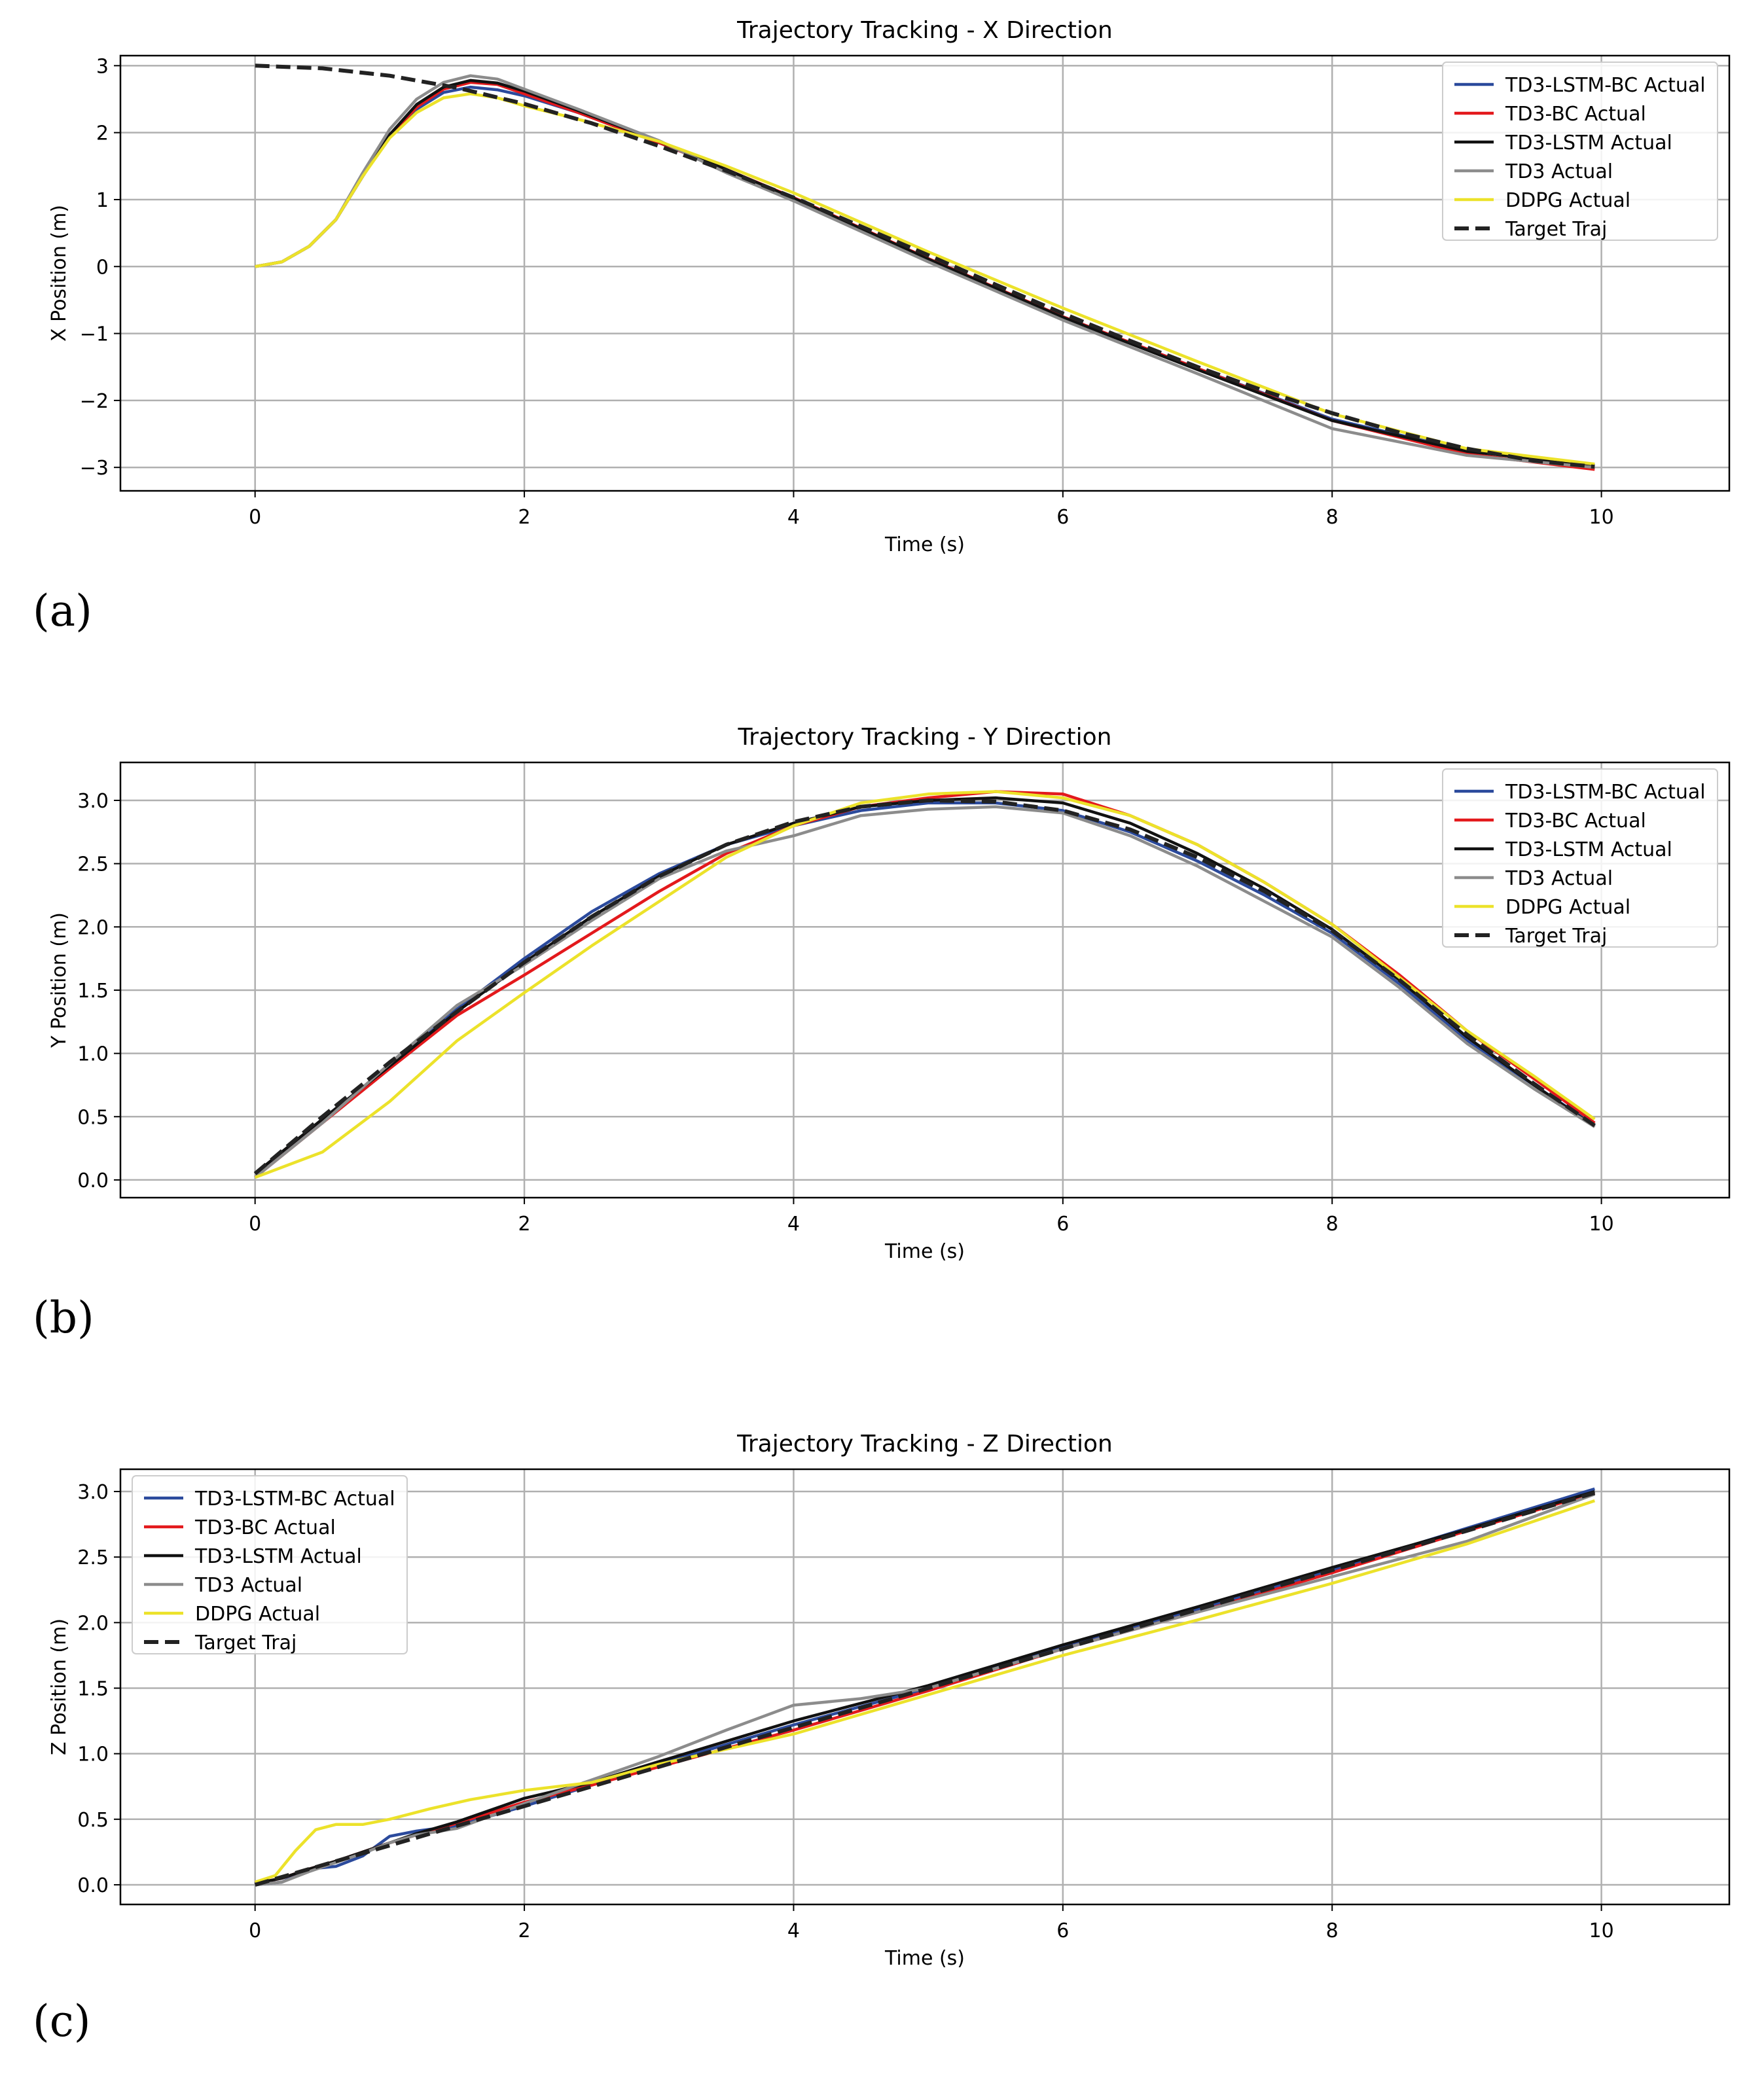  I want to click on y-tick-label: −3, so click(94, 469).